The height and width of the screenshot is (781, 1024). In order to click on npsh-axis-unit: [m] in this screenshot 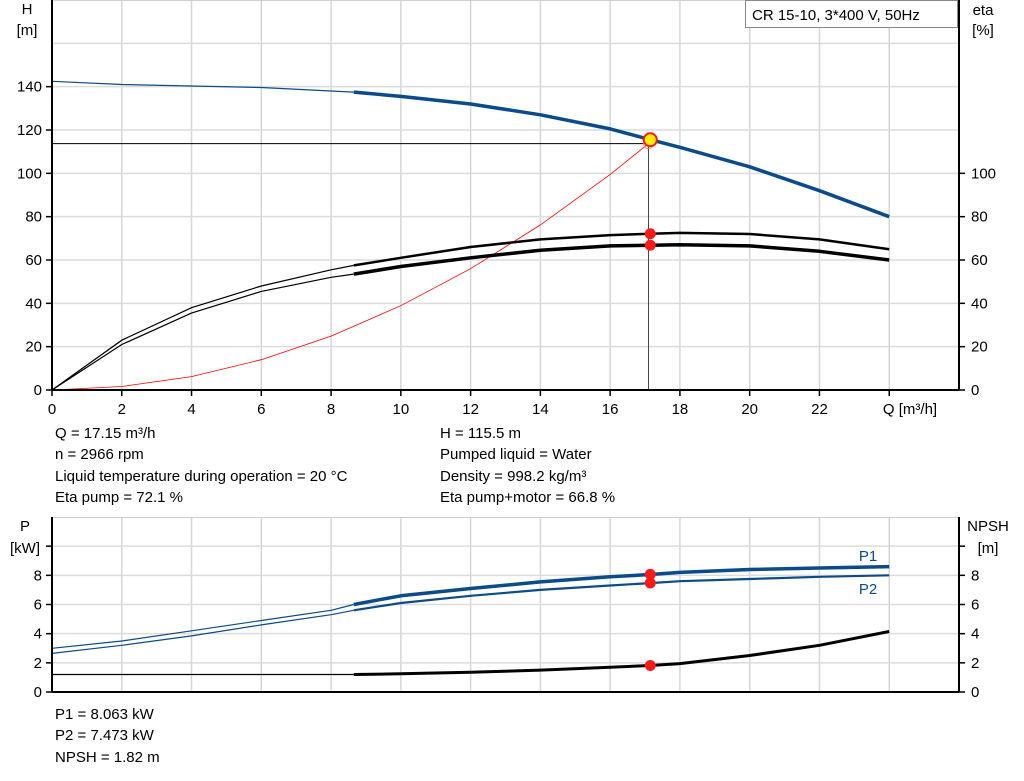, I will do `click(988, 548)`.